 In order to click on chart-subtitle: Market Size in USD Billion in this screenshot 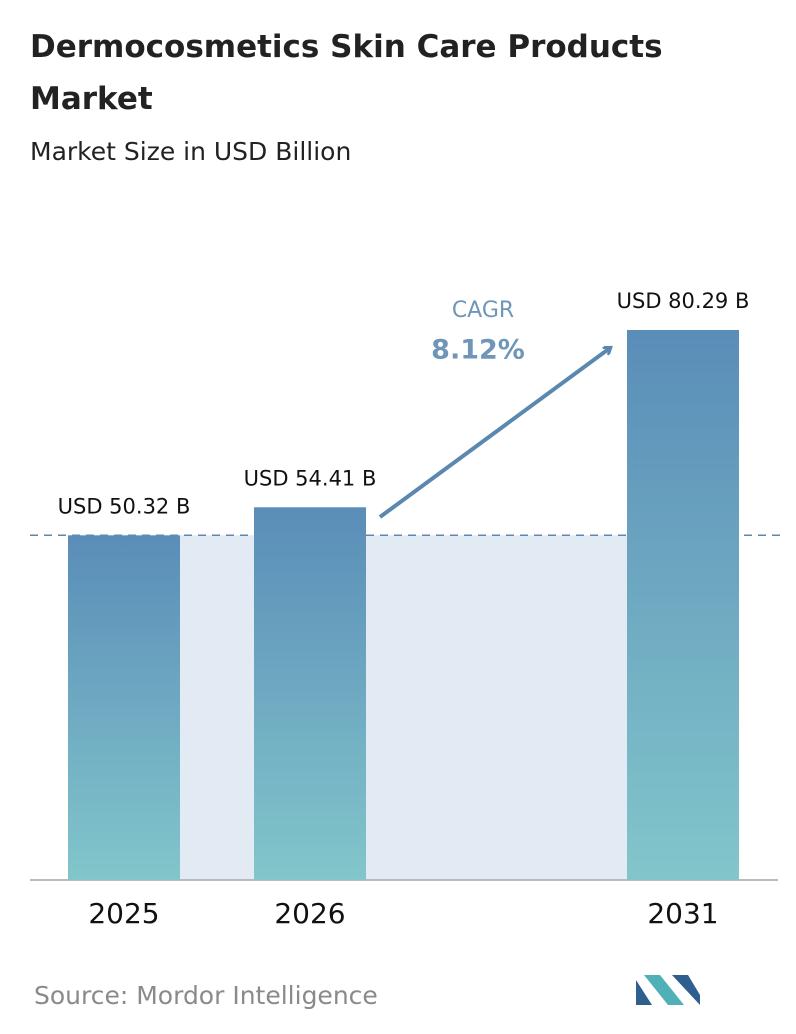, I will do `click(190, 151)`.